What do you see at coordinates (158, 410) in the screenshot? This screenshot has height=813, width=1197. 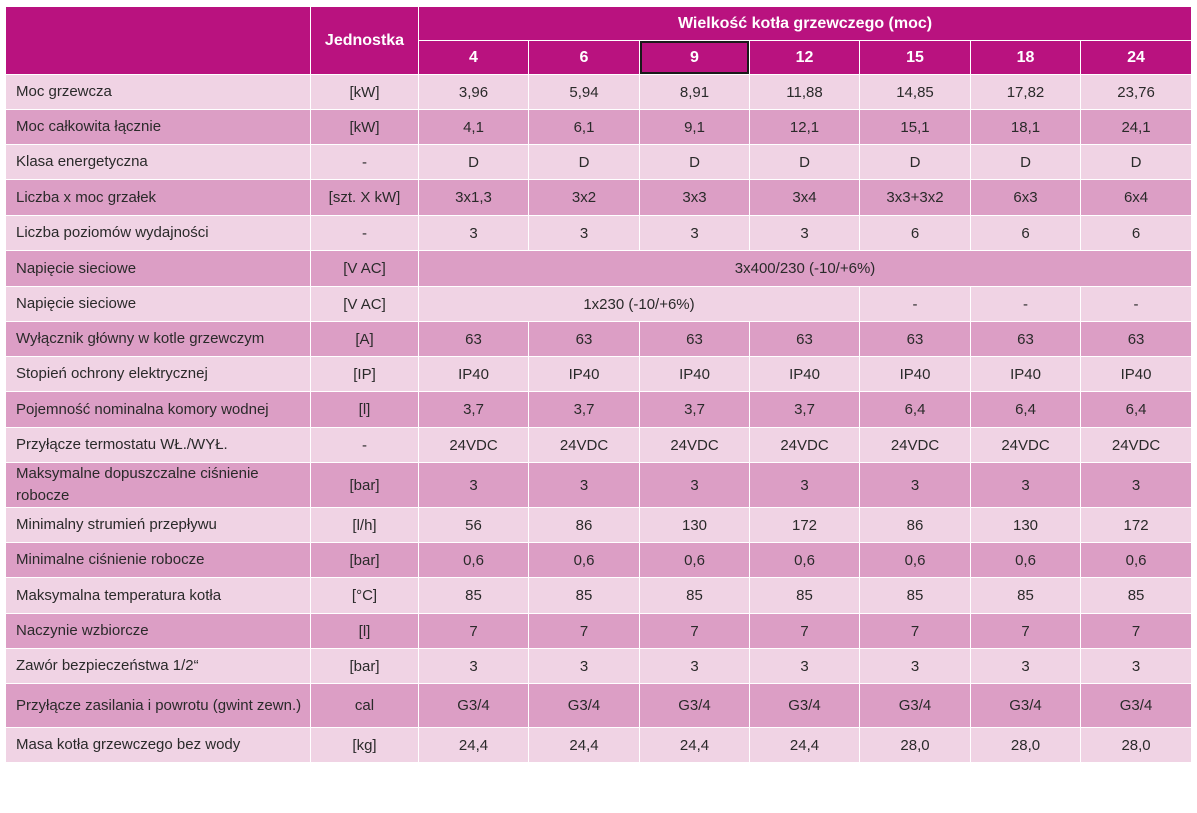 I see `row-label: Pojemność nominalna komory wodnej` at bounding box center [158, 410].